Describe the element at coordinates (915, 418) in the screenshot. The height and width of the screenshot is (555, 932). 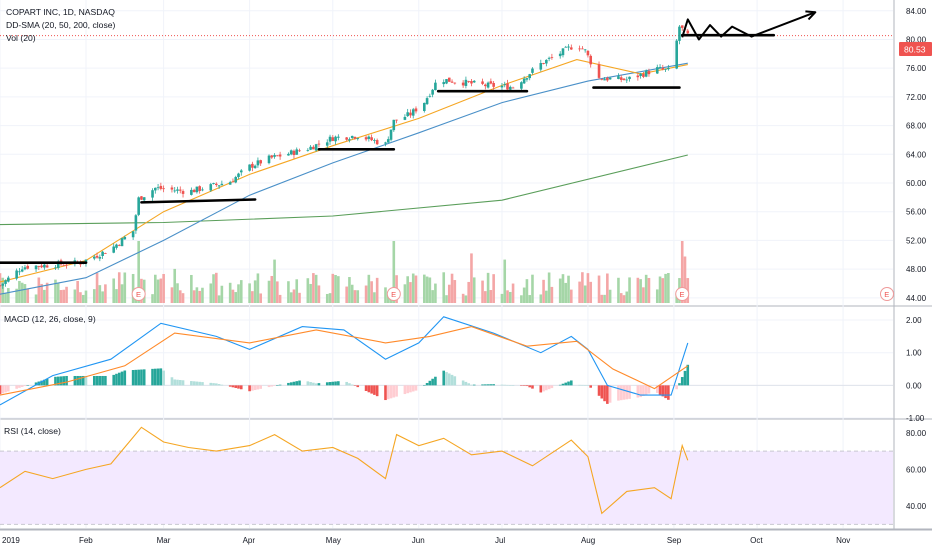
I see `macd-tick-label: -1.00` at that location.